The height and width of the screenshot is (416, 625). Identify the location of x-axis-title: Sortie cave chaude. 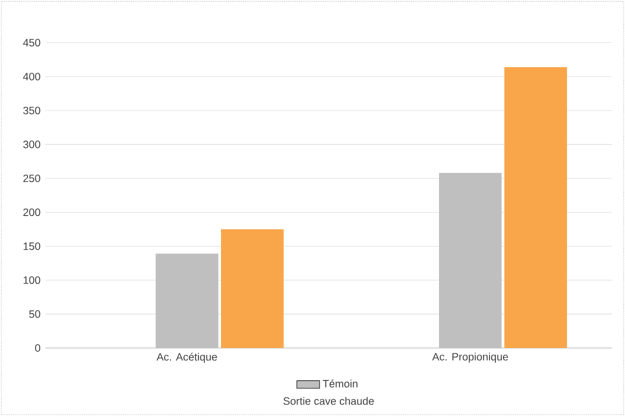
(328, 400).